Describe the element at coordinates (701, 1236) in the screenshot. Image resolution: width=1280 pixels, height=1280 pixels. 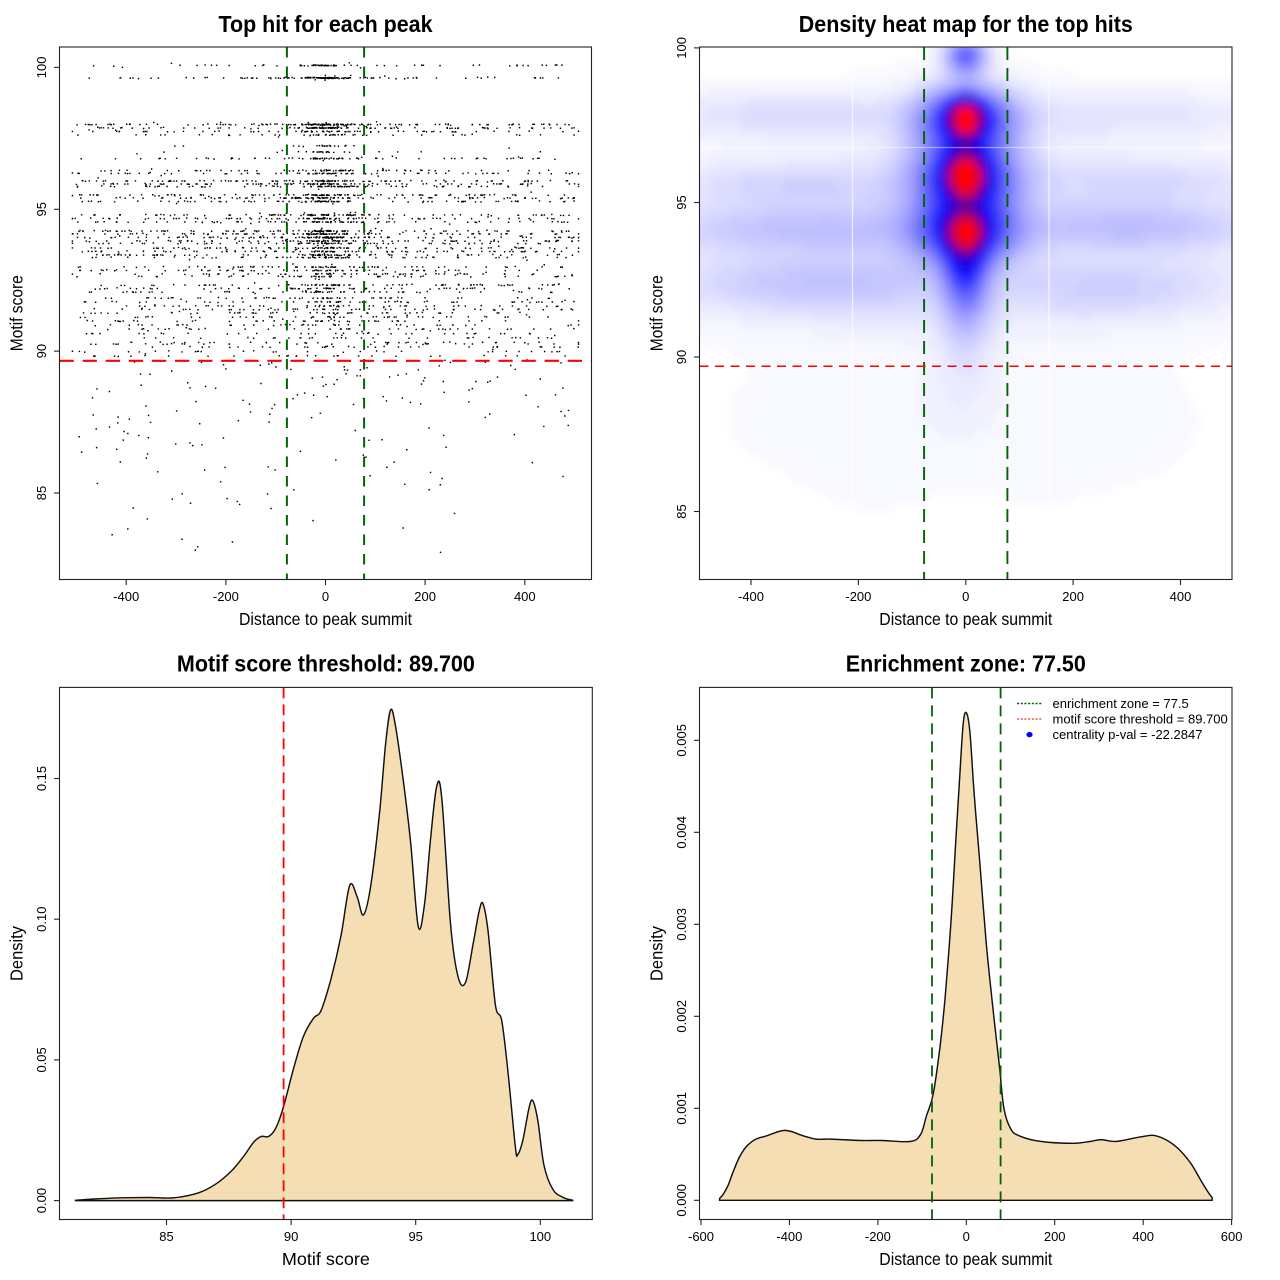
I see `svg-text: -600` at that location.